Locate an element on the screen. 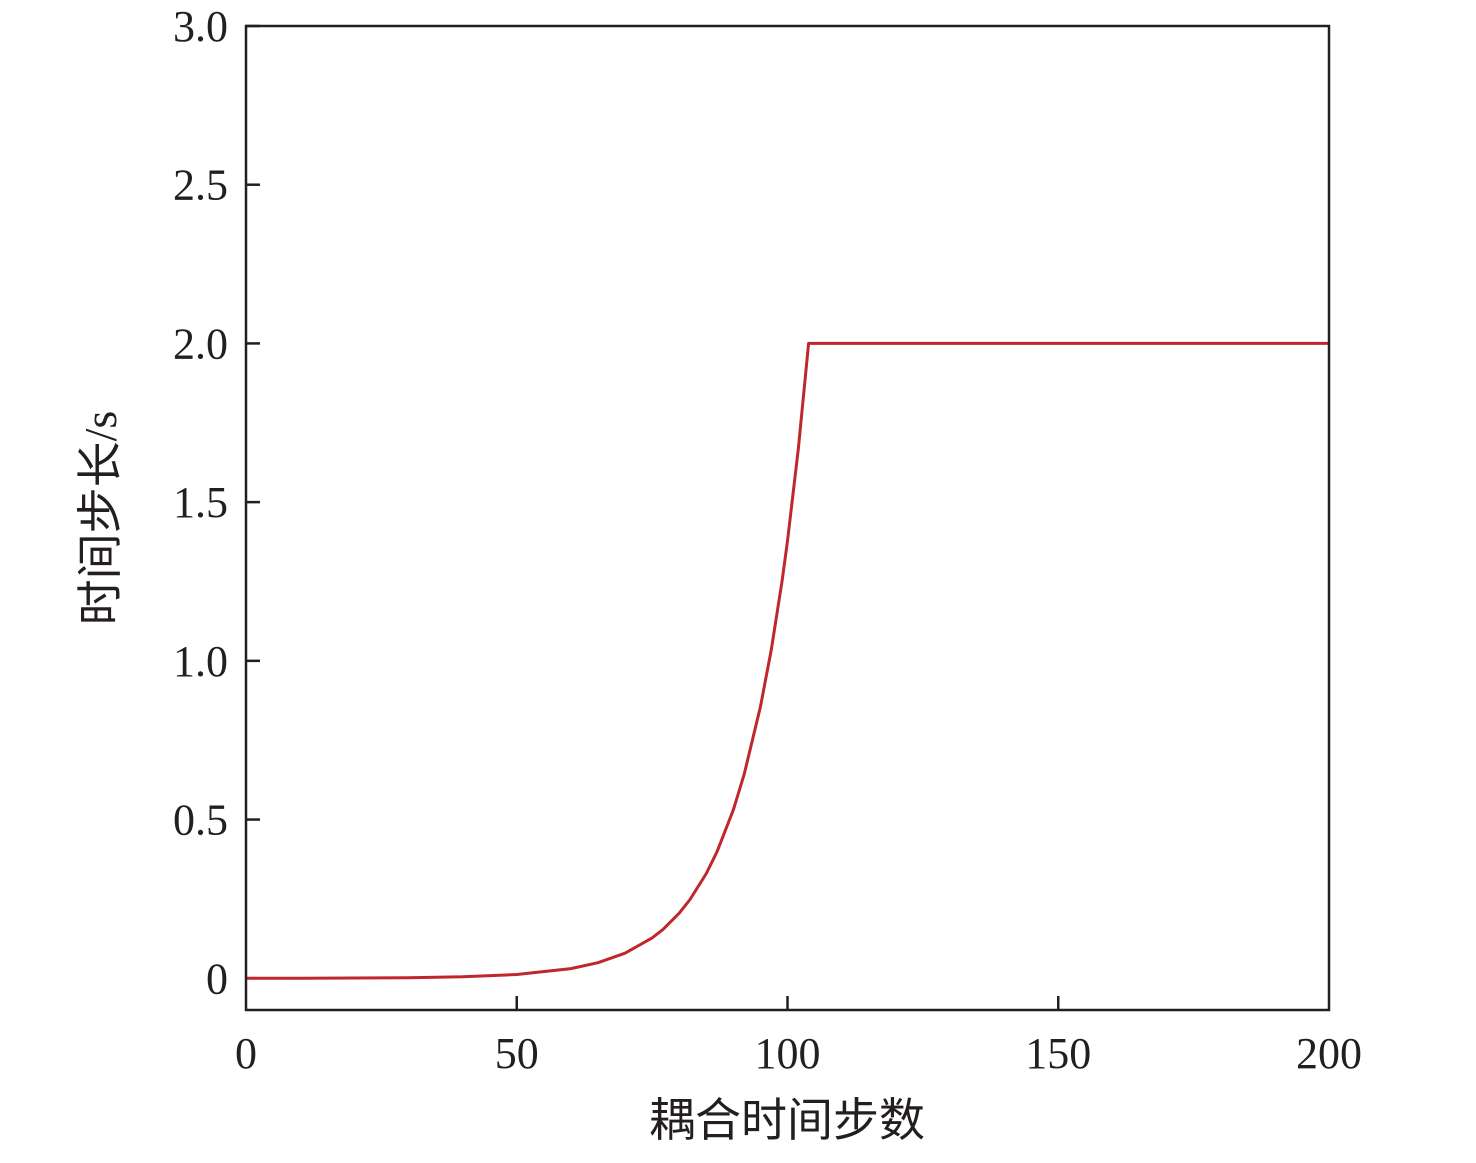 This screenshot has height=1163, width=1476. x-tick-label: 150 is located at coordinates (1058, 1053).